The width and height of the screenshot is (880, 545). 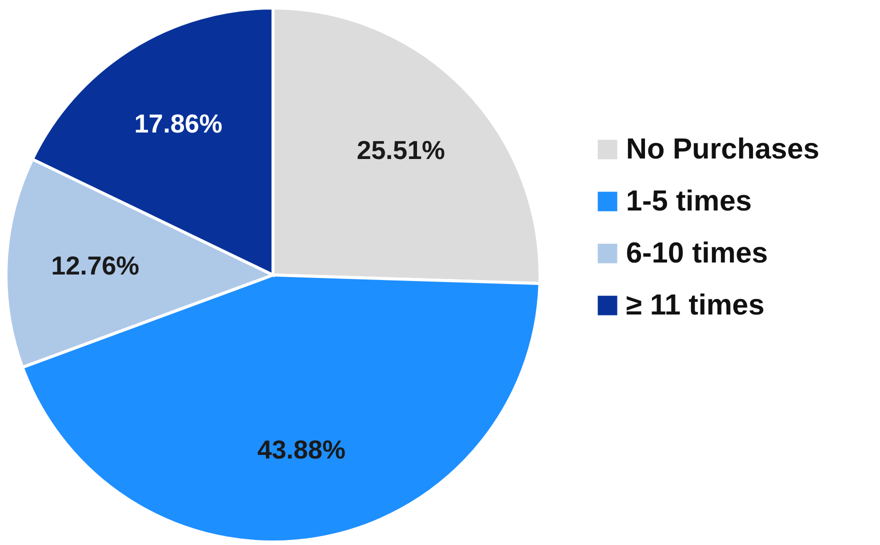 What do you see at coordinates (695, 306) in the screenshot?
I see `legend-label: ≥ 11 times` at bounding box center [695, 306].